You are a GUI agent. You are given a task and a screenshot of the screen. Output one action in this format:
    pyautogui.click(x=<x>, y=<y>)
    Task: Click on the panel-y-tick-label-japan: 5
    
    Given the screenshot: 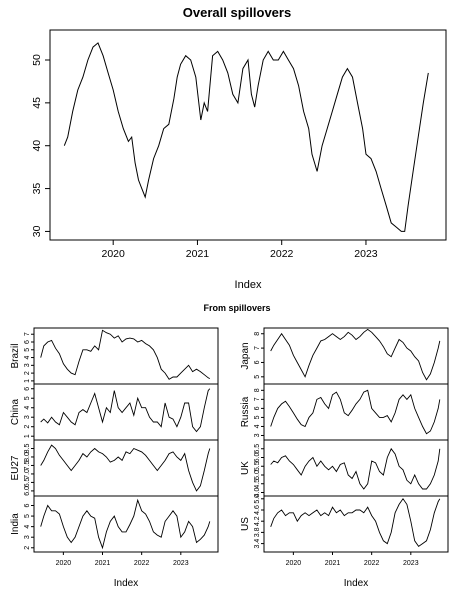 What is the action you would take?
    pyautogui.click(x=257, y=377)
    